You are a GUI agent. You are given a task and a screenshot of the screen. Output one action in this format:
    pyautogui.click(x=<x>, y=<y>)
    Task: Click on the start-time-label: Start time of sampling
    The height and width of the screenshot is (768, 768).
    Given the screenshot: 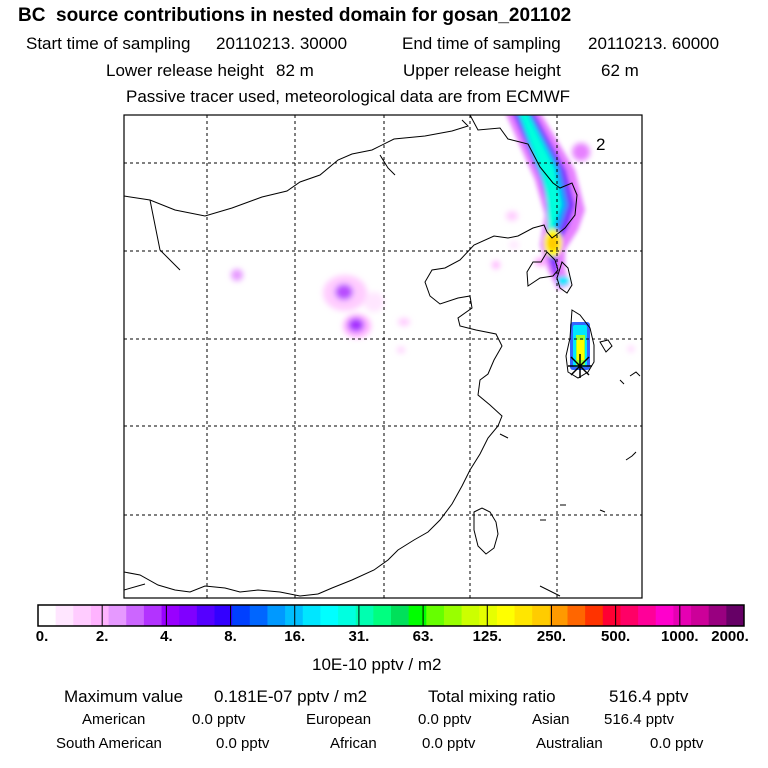 What is the action you would take?
    pyautogui.click(x=108, y=43)
    